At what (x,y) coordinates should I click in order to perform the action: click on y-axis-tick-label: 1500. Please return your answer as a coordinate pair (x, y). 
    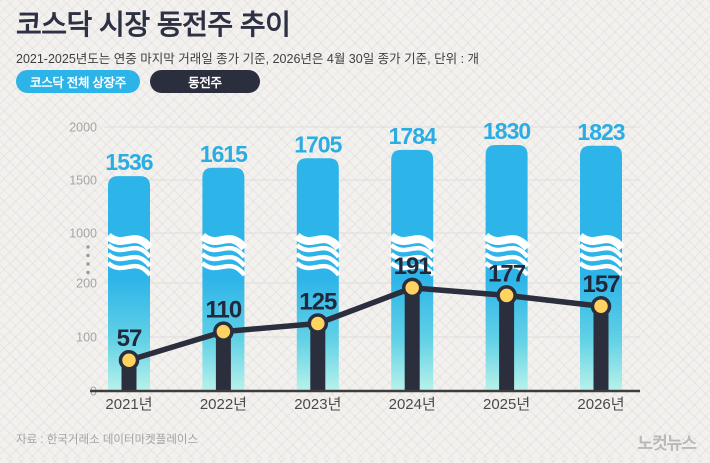
    Looking at the image, I should click on (83, 181).